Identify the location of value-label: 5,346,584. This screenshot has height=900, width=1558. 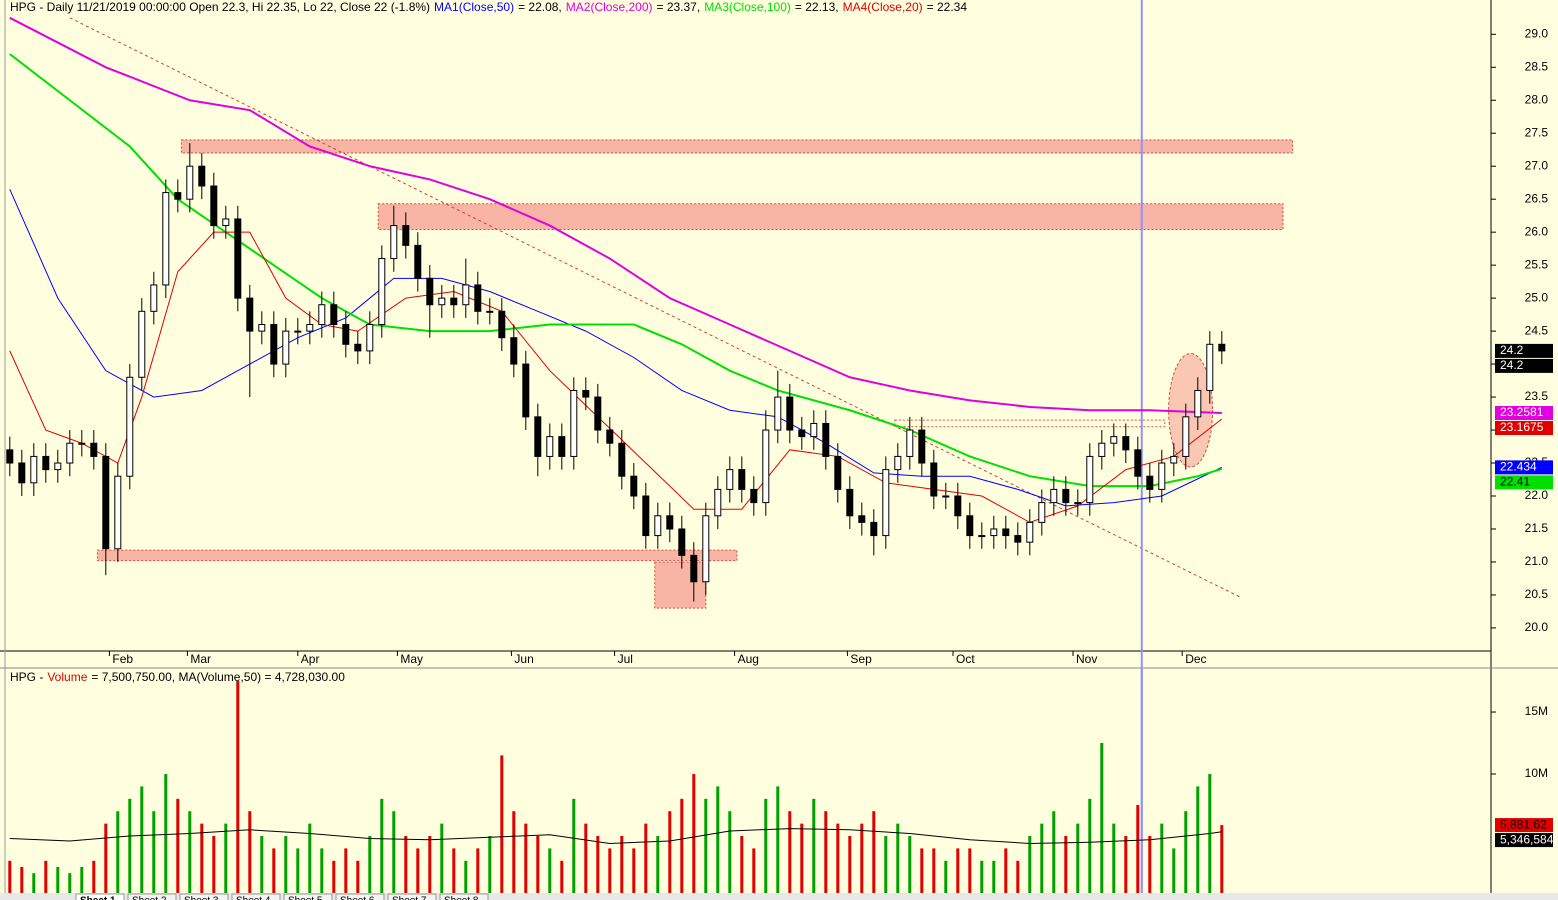
(1527, 839).